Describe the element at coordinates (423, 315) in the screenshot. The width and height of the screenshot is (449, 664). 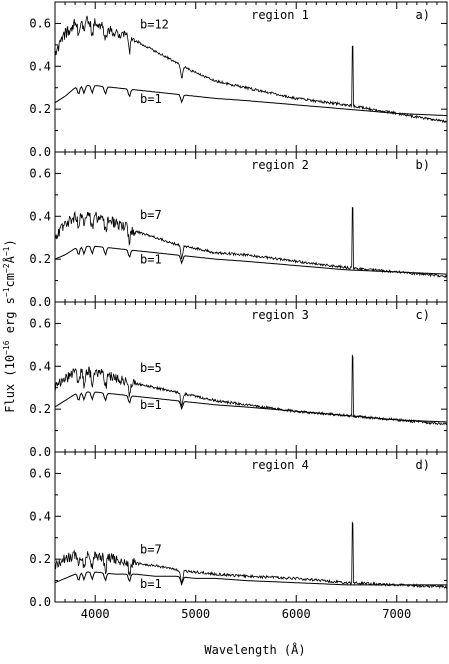
I see `panel-letter: c)` at that location.